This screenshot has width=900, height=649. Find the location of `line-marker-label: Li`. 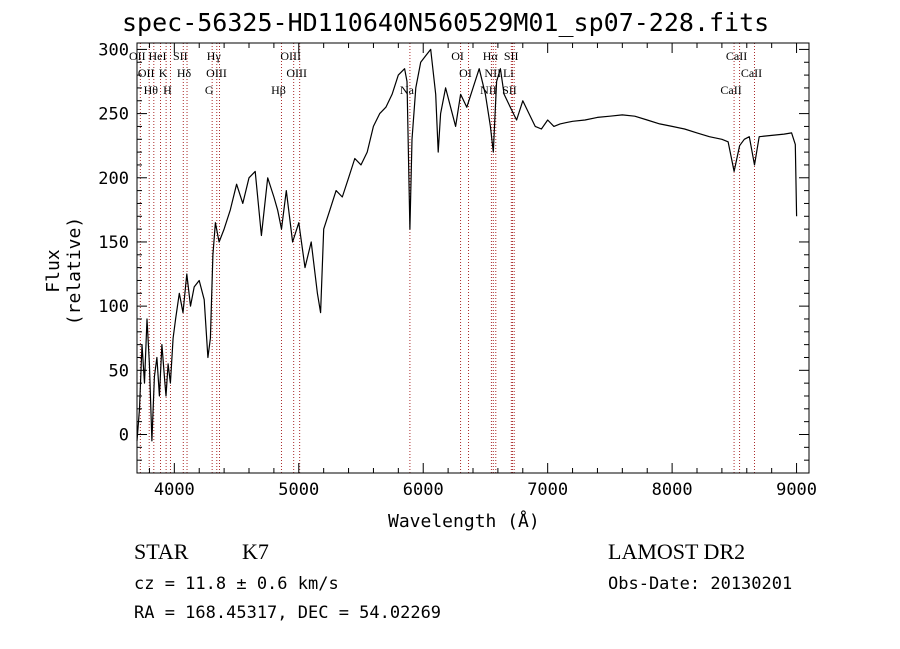

line-marker-label: Li is located at coordinates (508, 73).